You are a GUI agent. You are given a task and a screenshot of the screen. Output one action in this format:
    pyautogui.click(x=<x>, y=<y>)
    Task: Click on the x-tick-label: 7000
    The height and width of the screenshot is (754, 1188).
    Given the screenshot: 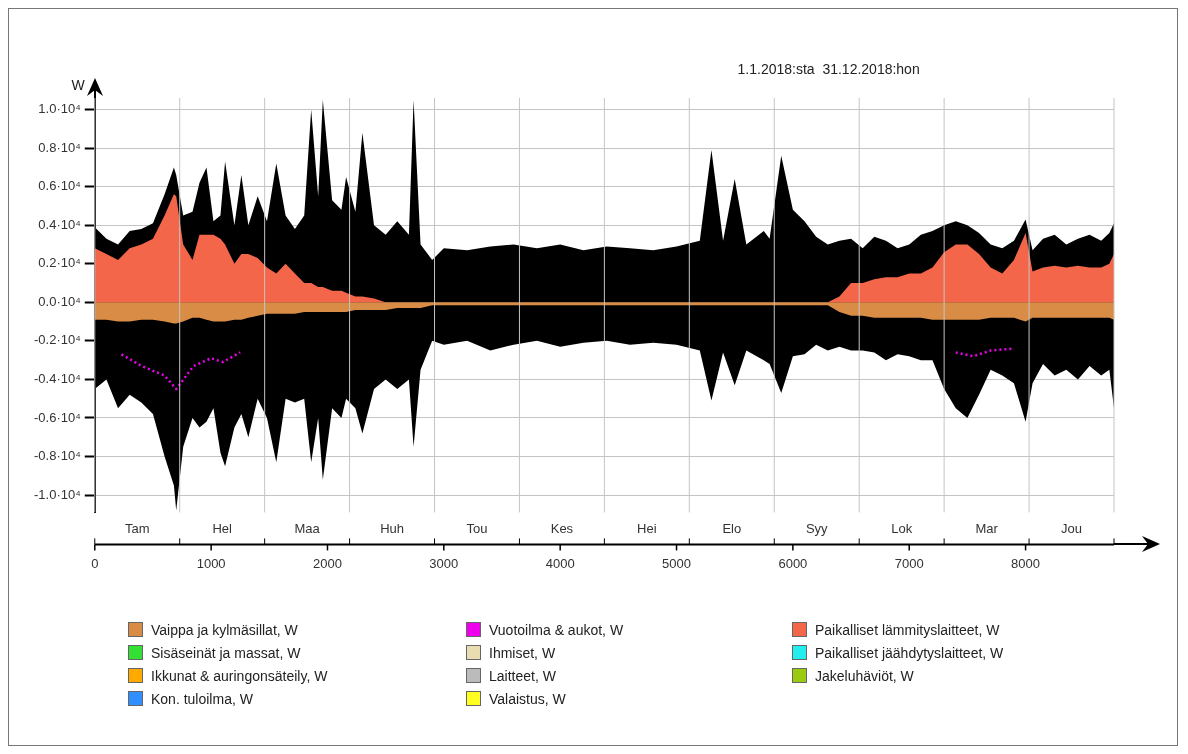 What is the action you would take?
    pyautogui.click(x=909, y=563)
    